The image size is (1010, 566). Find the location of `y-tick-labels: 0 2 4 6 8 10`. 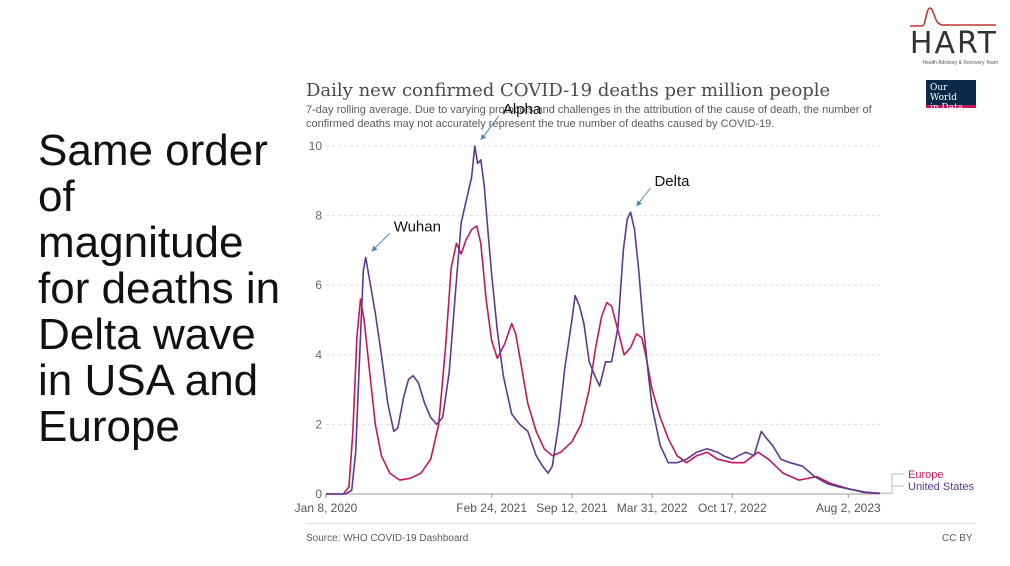

y-tick-labels: 0 2 4 6 8 10 is located at coordinates (316, 320).